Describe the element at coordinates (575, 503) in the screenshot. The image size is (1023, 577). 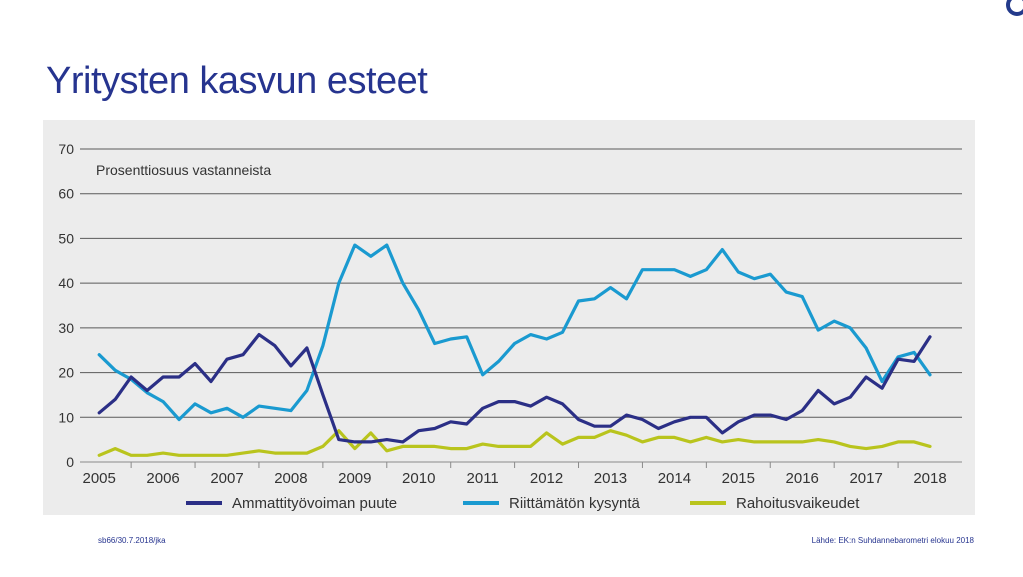
I see `legend-label: Riittämätön kysyntä` at that location.